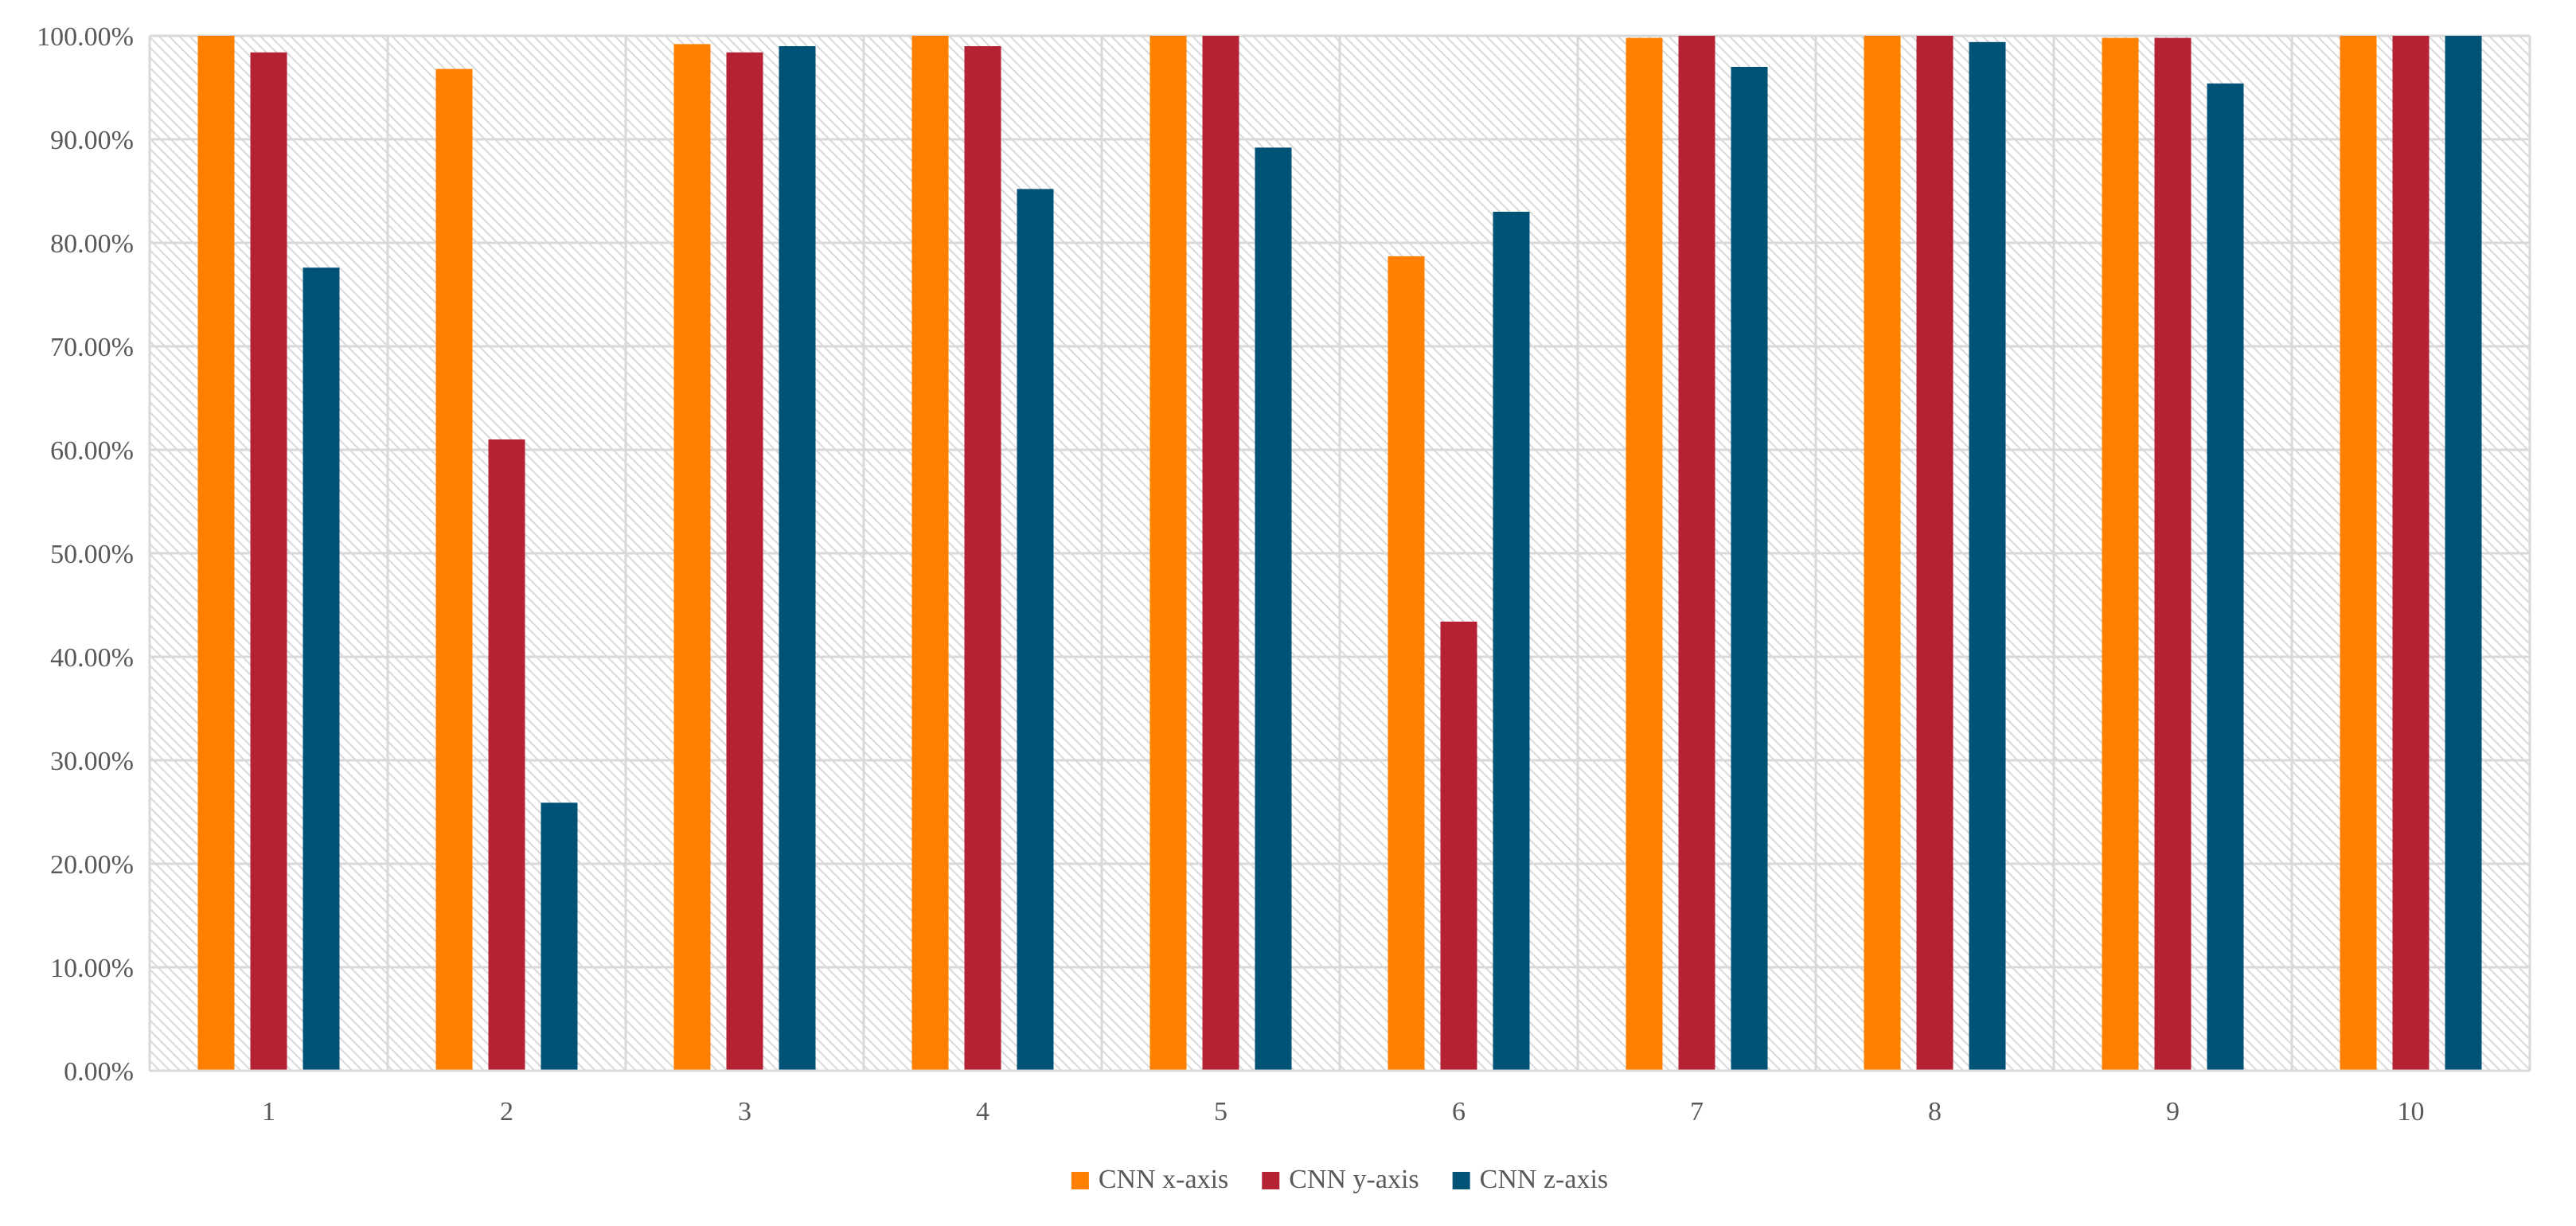 Image resolution: width=2576 pixels, height=1226 pixels. I want to click on y-tick-label: 100.00%, so click(85, 37).